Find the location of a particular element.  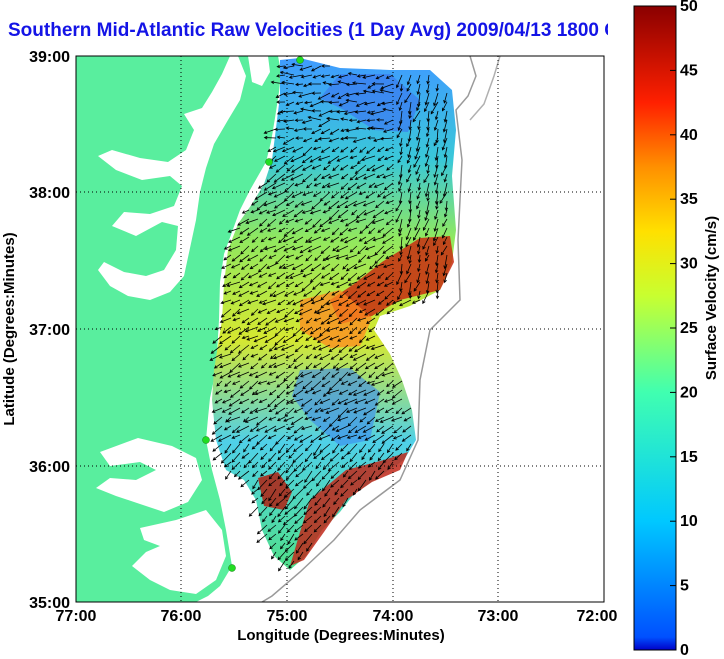

y-axis-label: Latitude (Degrees:Minutes) is located at coordinates (9, 328).